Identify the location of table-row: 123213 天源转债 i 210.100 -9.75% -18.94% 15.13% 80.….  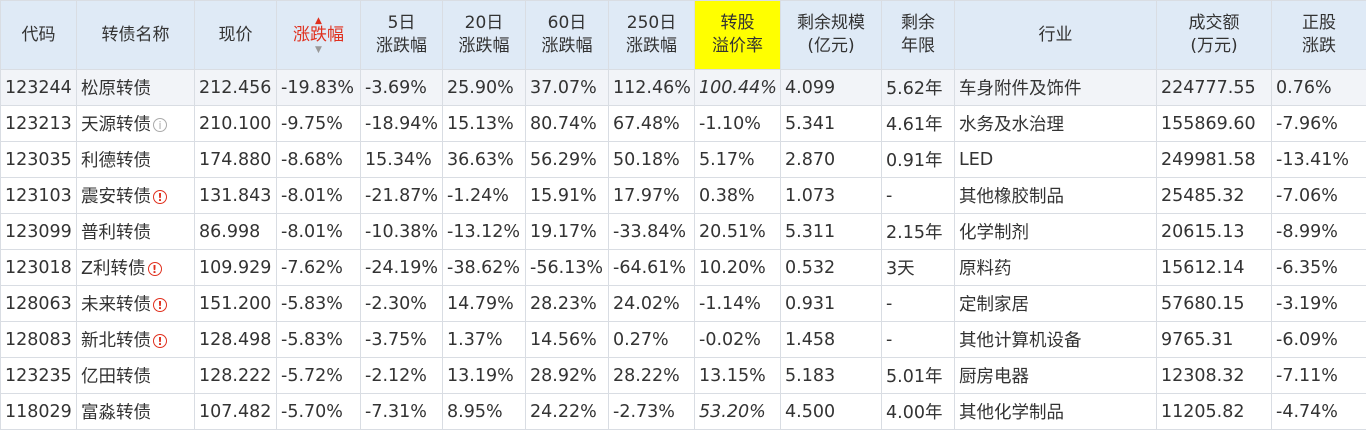
(683, 123).